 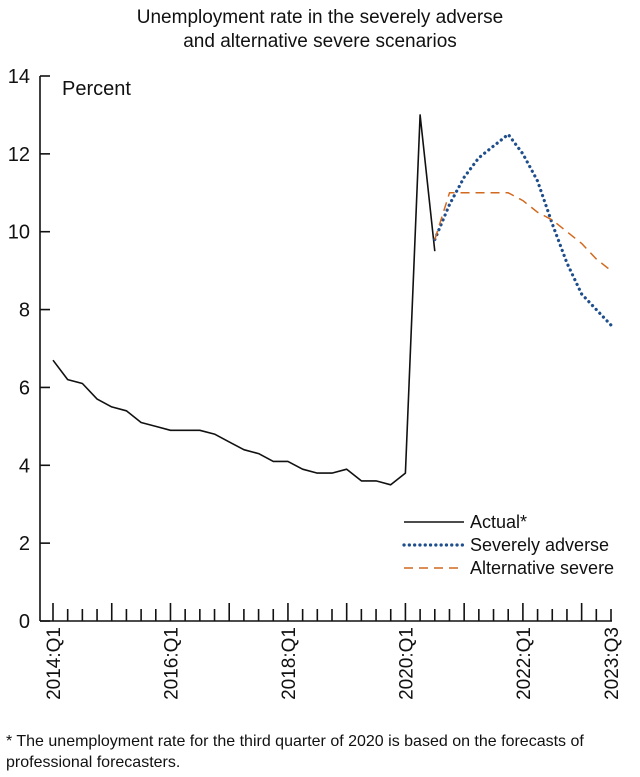 What do you see at coordinates (612, 663) in the screenshot?
I see `x-tick-label: 2023:Q3` at bounding box center [612, 663].